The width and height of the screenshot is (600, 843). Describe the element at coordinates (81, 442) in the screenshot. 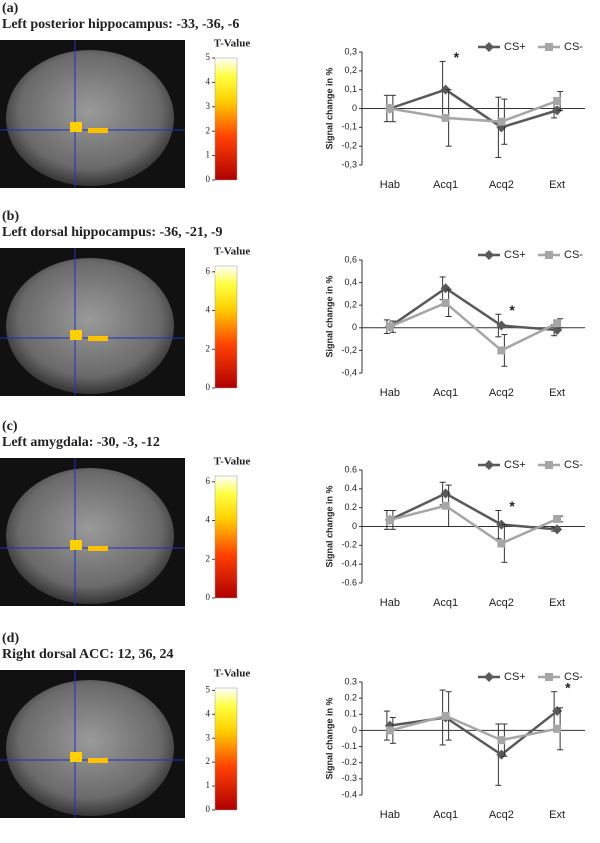

I see `panel-title: Left amygdala: -30, -3, -12` at that location.